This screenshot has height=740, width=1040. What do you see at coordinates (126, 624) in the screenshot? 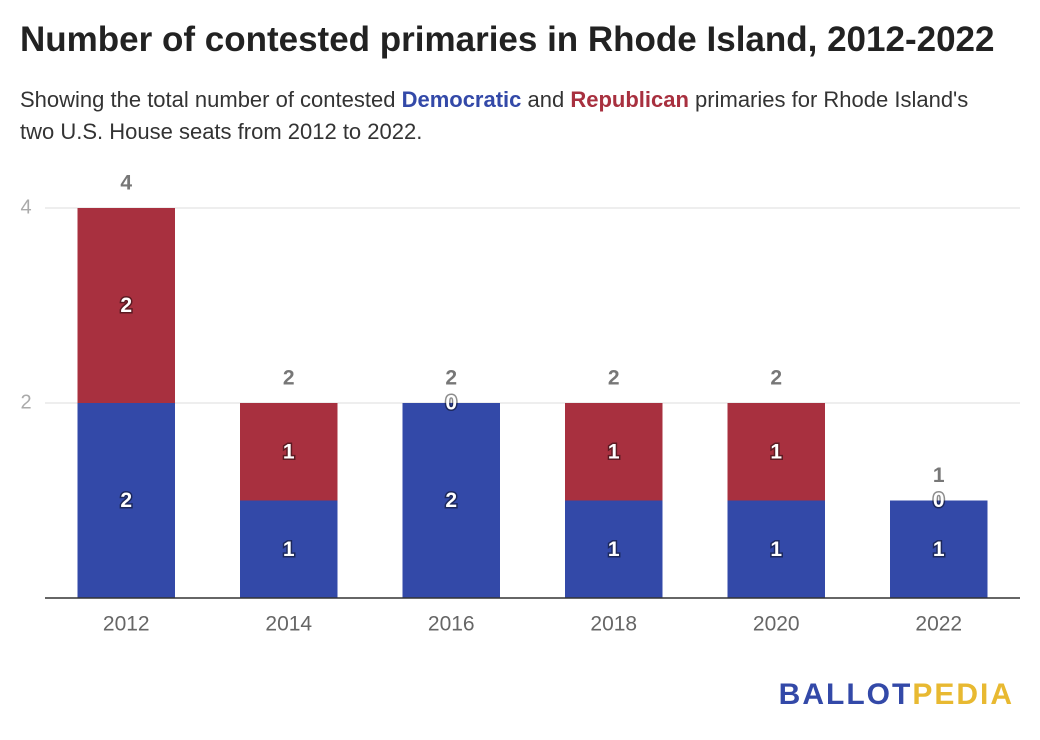
I see `x-tick-label: 2012` at bounding box center [126, 624].